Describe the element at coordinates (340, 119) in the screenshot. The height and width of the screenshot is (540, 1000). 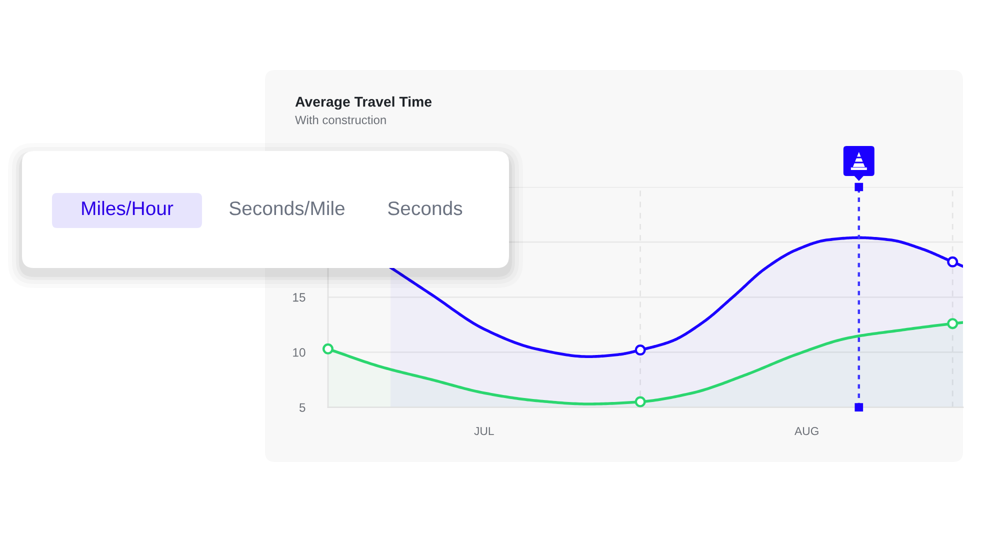
I see `chart-subtitle: With construction` at that location.